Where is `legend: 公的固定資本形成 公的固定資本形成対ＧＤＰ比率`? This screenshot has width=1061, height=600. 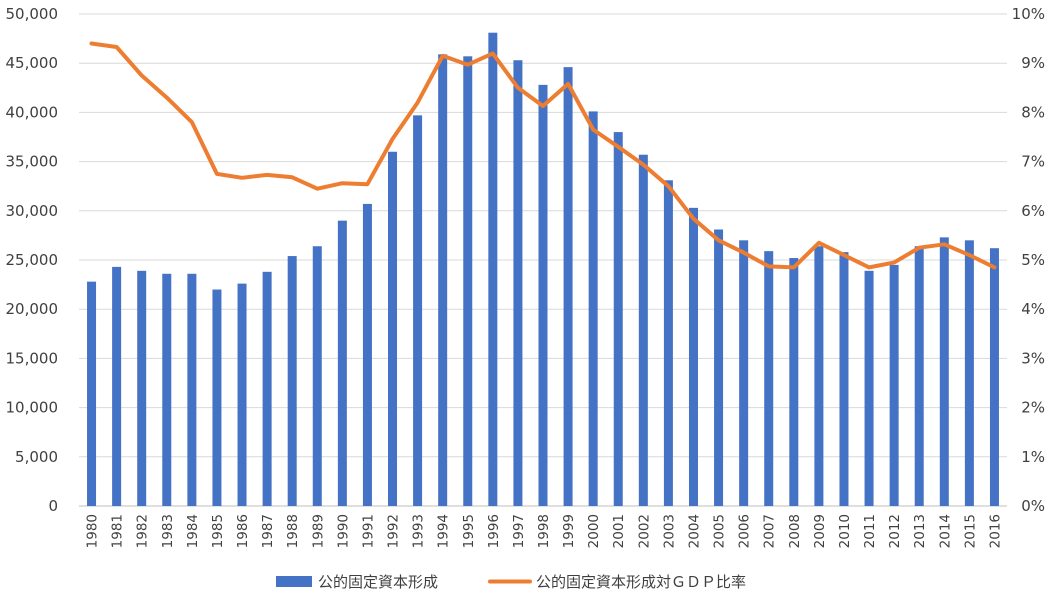 legend: 公的固定資本形成 公的固定資本形成対ＧＤＰ比率 is located at coordinates (511, 582).